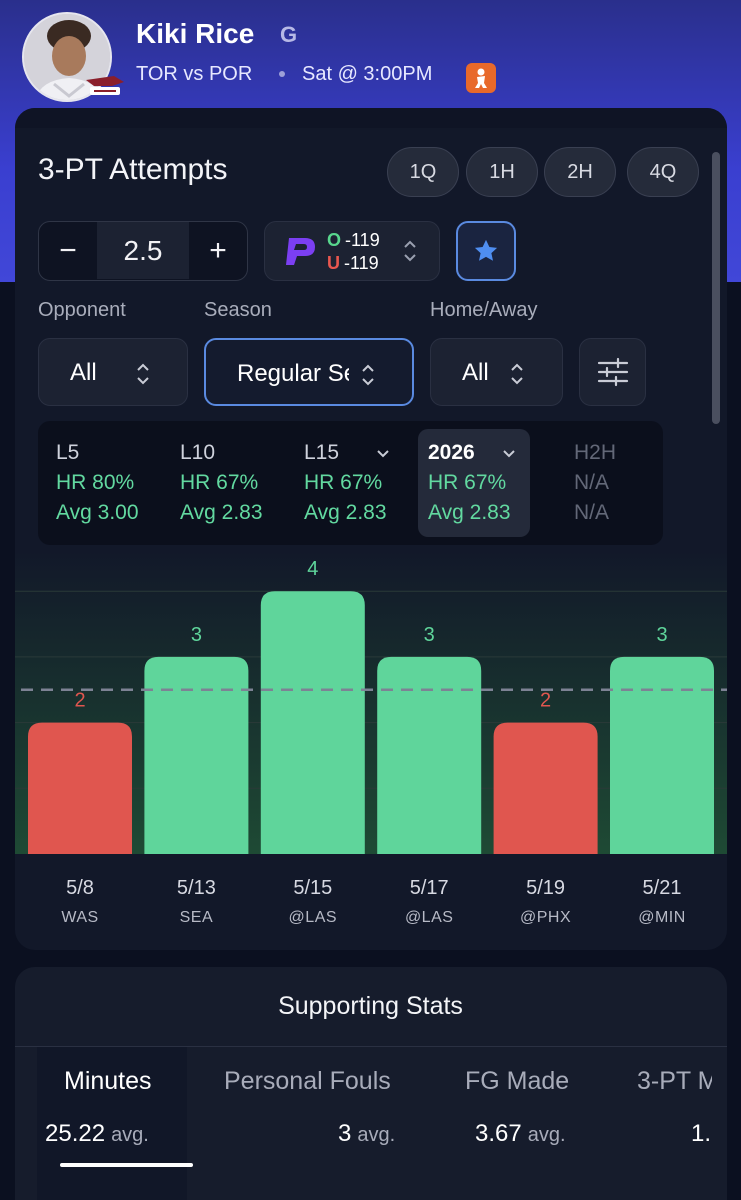  I want to click on x-tick-opponent: @PHX, so click(546, 917).